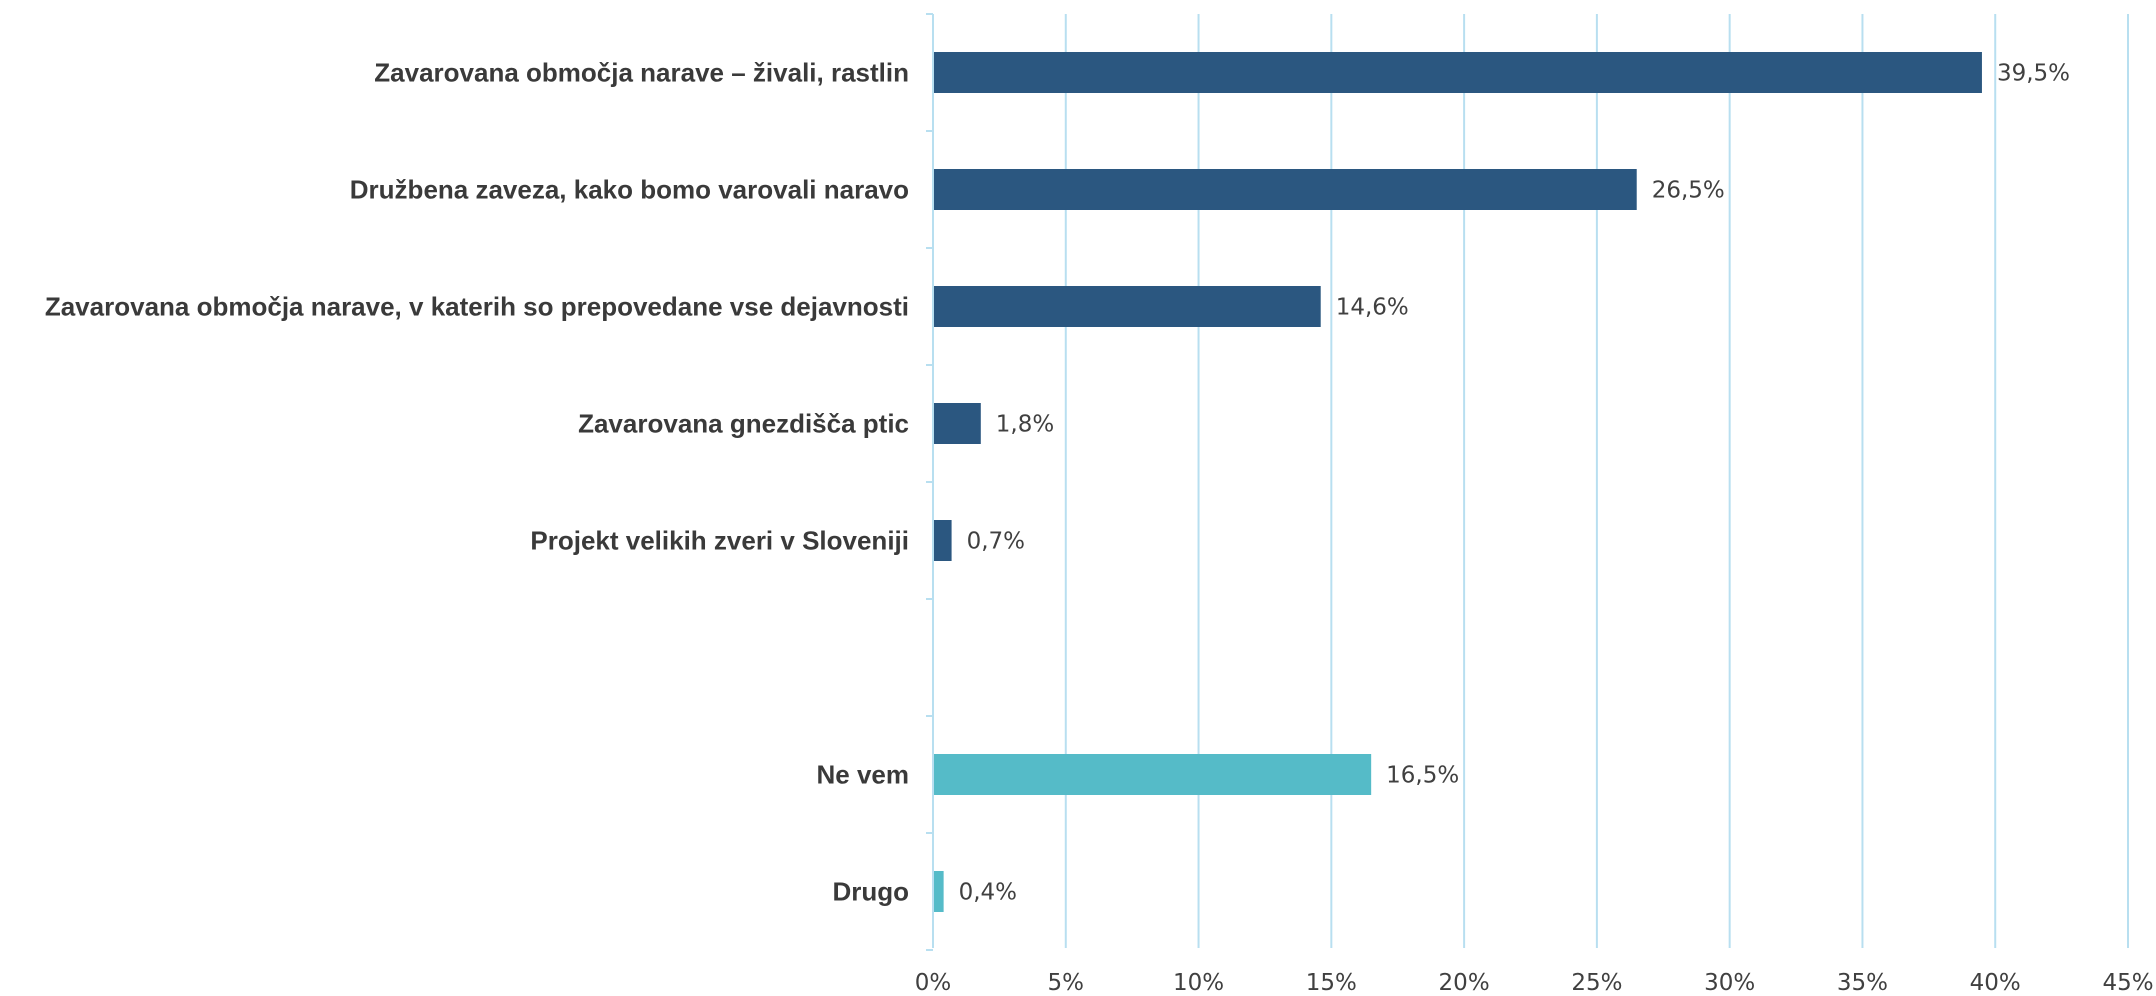 Image resolution: width=2156 pixels, height=996 pixels. What do you see at coordinates (2033, 74) in the screenshot?
I see `data-label: 39,5%` at bounding box center [2033, 74].